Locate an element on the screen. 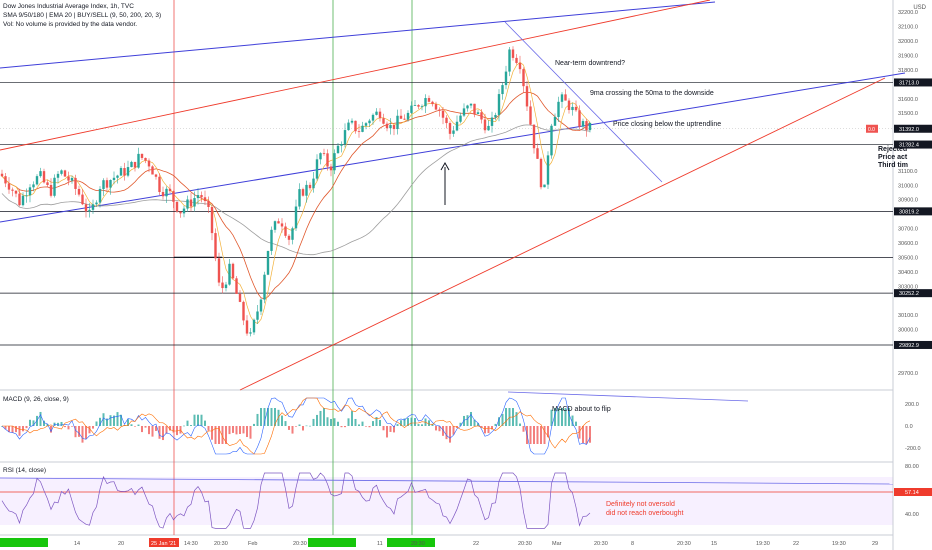 This screenshot has height=550, width=932. rsi-panel is located at coordinates (296, 500).